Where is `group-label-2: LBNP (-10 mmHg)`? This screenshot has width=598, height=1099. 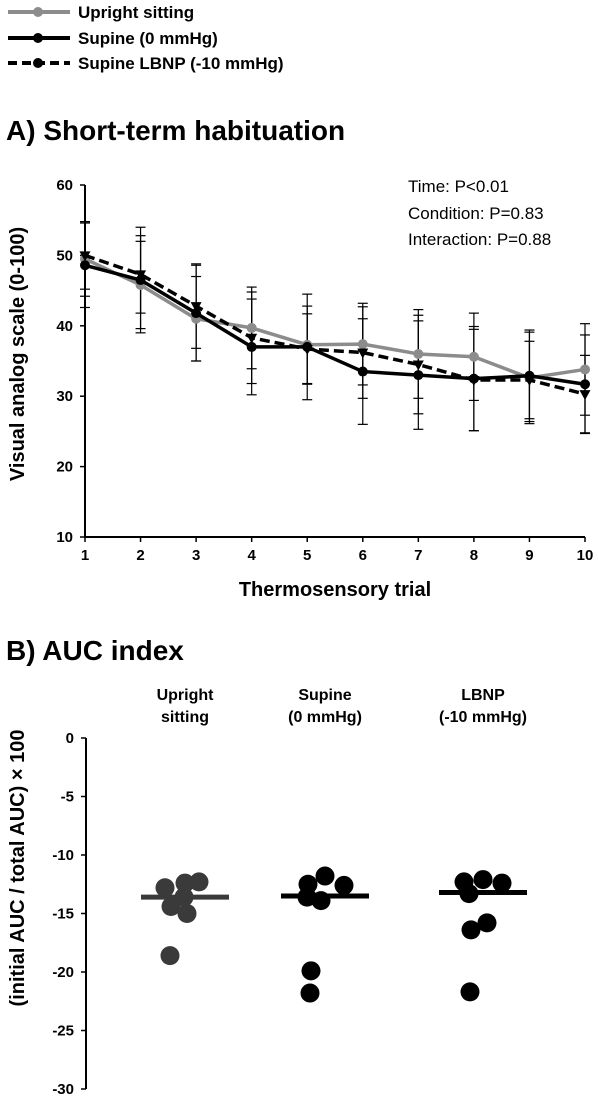
group-label-2: LBNP (-10 mmHg) is located at coordinates (483, 706).